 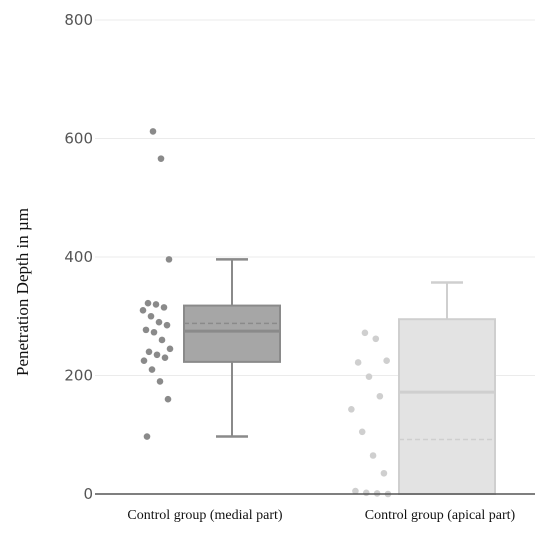 I want to click on y-axis-title: Penetration Depth in µm, so click(x=22, y=292).